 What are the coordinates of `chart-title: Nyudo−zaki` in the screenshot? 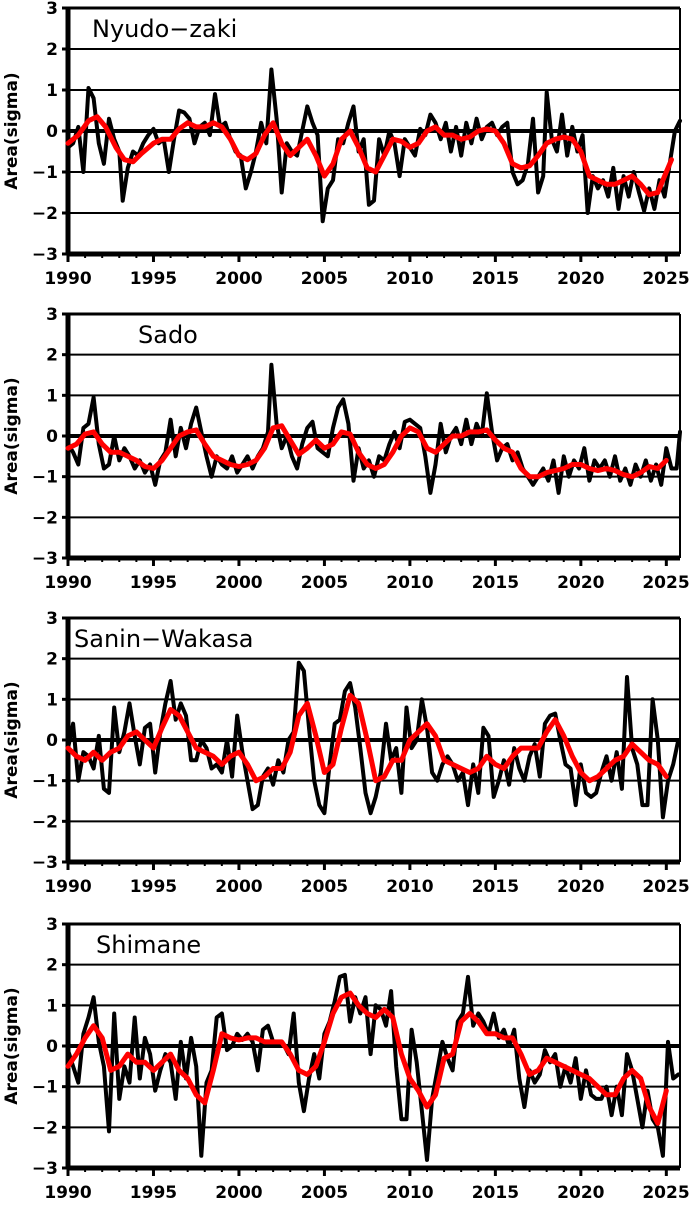 It's located at (164, 29).